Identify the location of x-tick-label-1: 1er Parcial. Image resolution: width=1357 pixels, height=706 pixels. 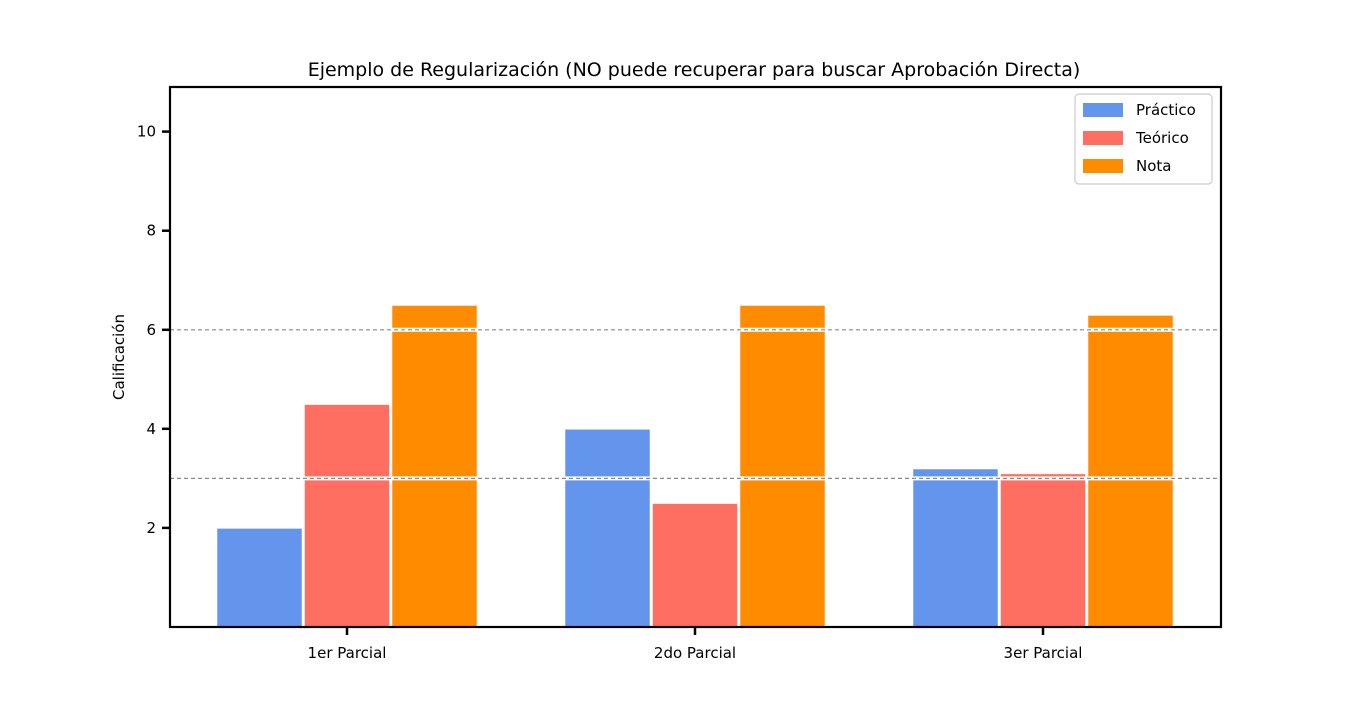
(347, 653).